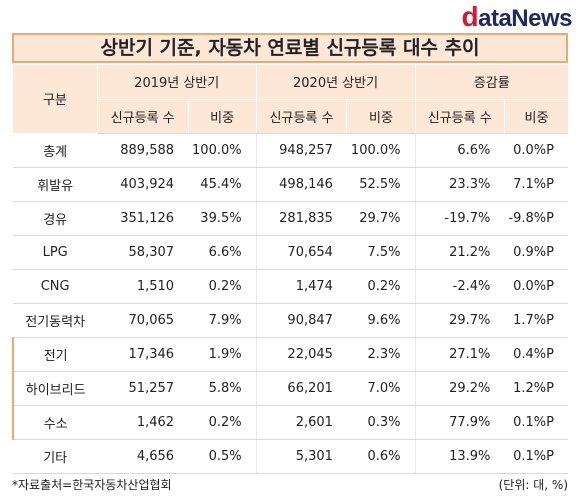 This screenshot has height=500, width=580. I want to click on table-cell: 51,257, so click(143, 388).